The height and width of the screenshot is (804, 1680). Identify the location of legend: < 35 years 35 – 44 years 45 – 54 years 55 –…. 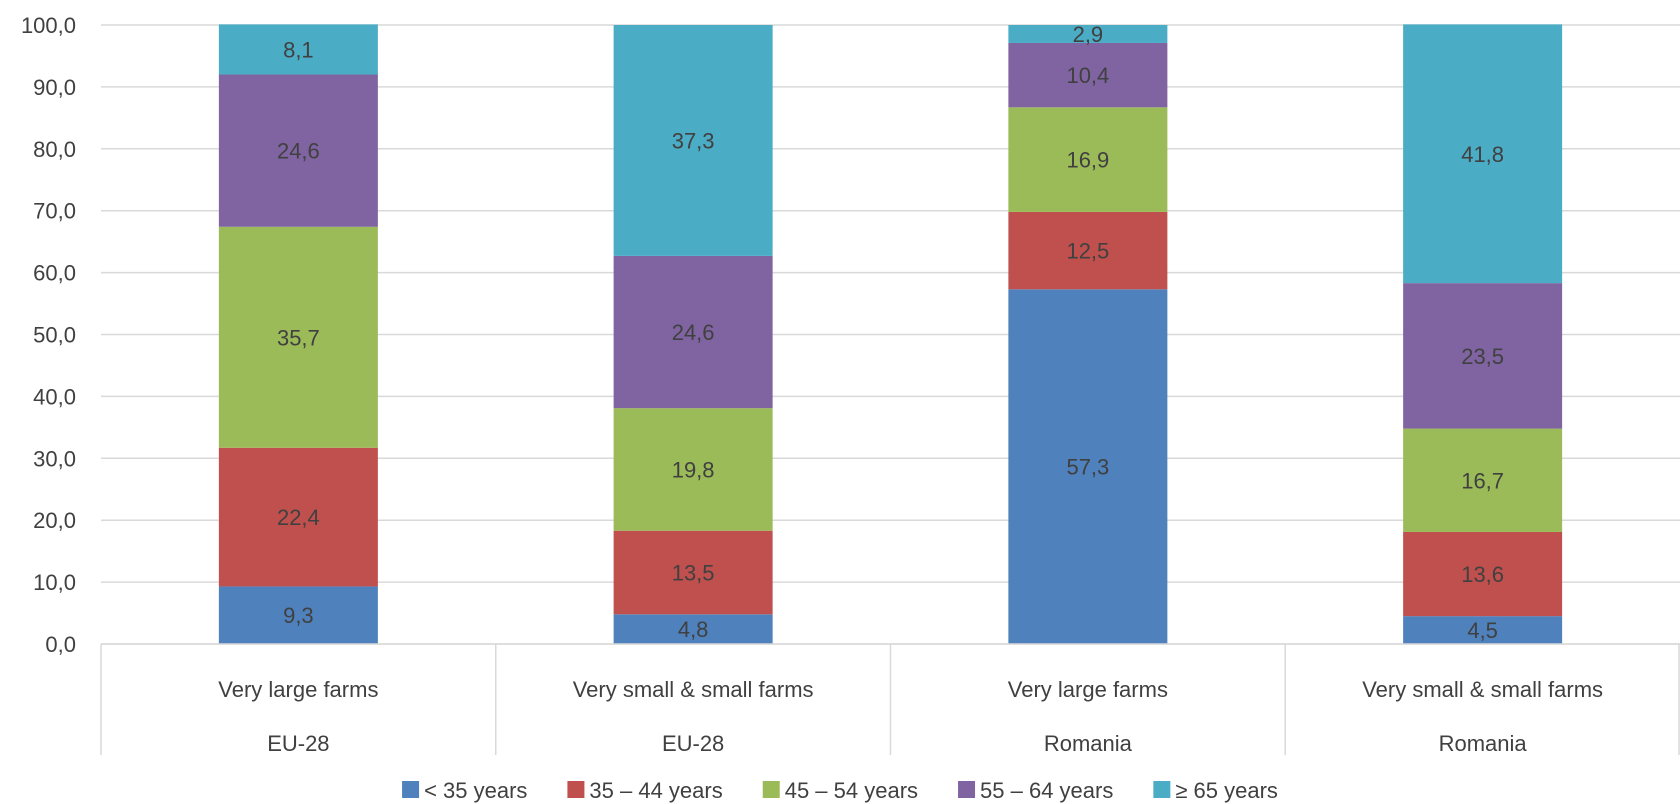
(840, 790).